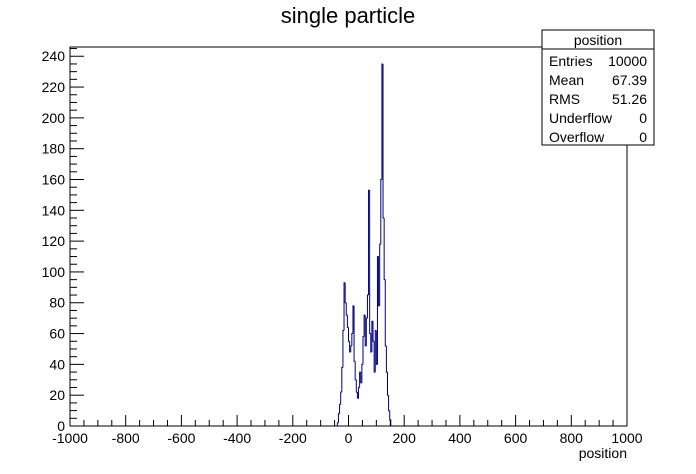 The width and height of the screenshot is (696, 474). What do you see at coordinates (54, 118) in the screenshot?
I see `y-tick-label: 200` at bounding box center [54, 118].